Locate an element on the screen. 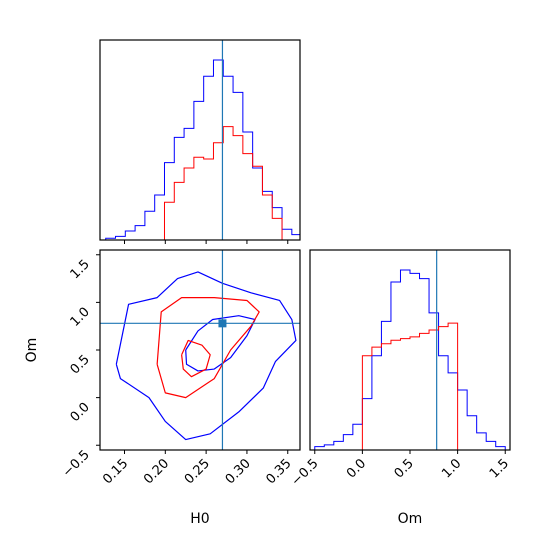  joint-x-tick-label: 0.30 is located at coordinates (238, 471).